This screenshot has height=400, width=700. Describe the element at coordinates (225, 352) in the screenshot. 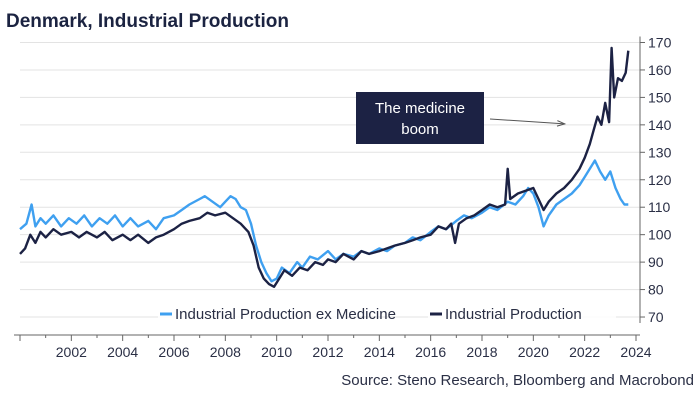

I see `x-tick-label: 2008` at that location.